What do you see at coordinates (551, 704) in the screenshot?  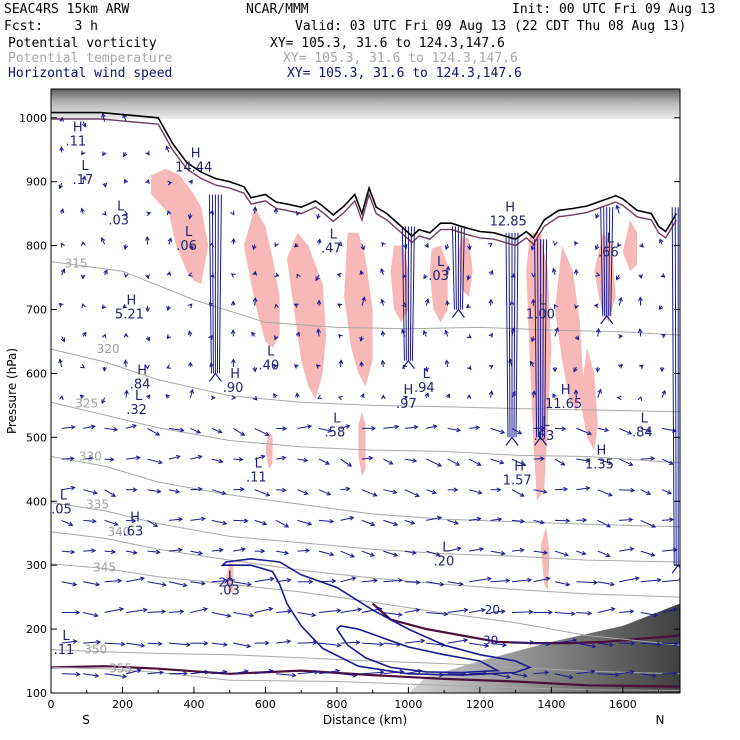 I see `x-tick-label: 1400` at bounding box center [551, 704].